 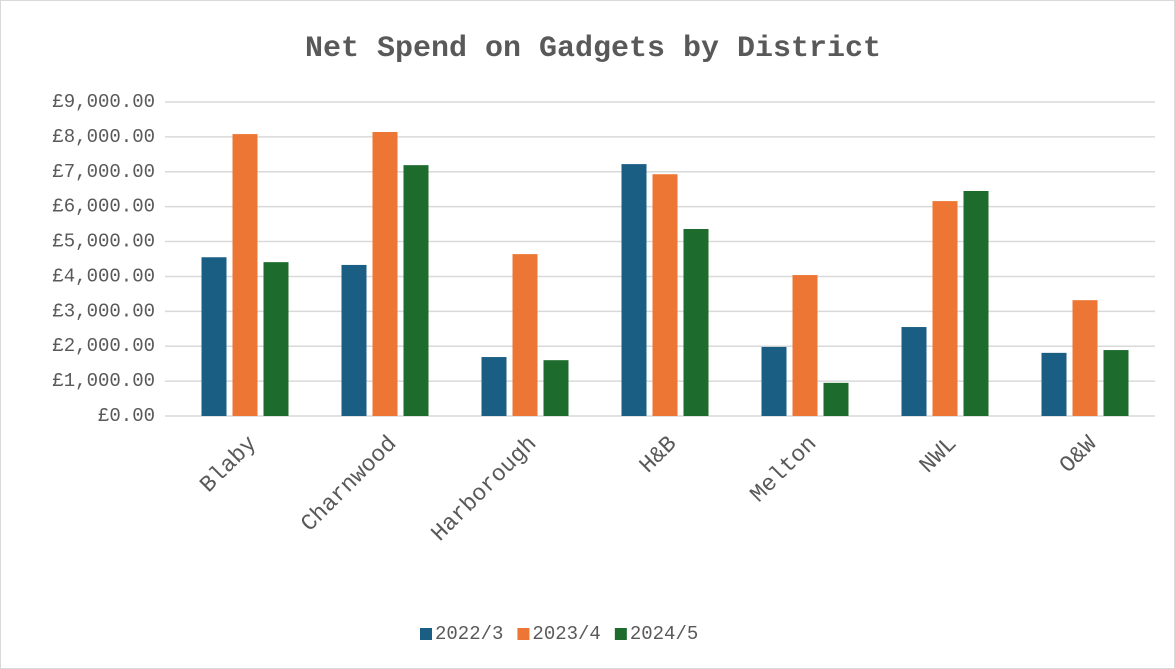 I want to click on y-tick-label: £3,000.00, so click(x=103, y=311).